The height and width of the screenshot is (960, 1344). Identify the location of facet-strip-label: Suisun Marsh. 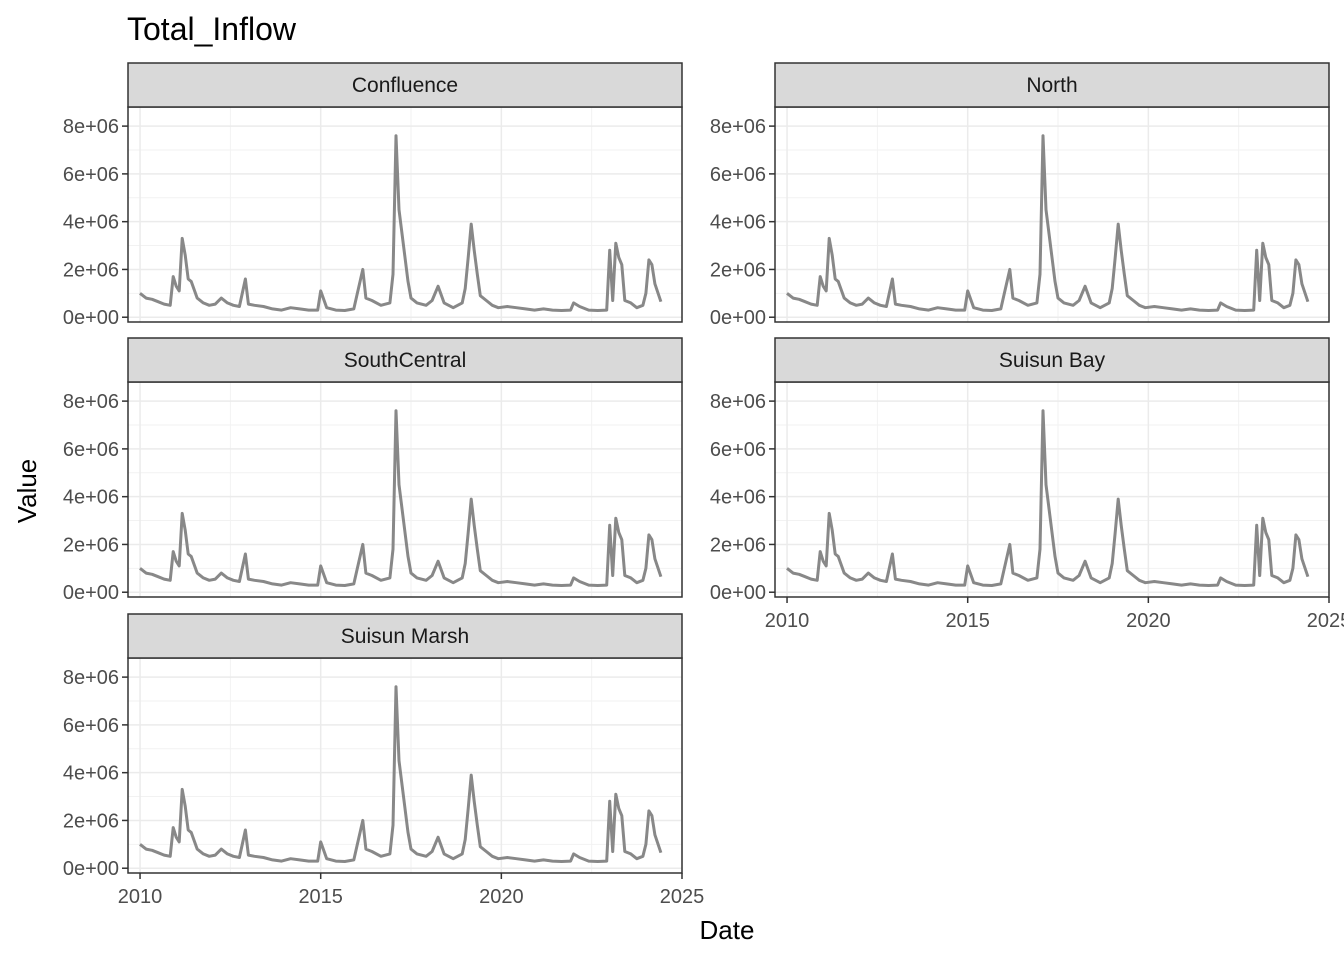
(405, 636).